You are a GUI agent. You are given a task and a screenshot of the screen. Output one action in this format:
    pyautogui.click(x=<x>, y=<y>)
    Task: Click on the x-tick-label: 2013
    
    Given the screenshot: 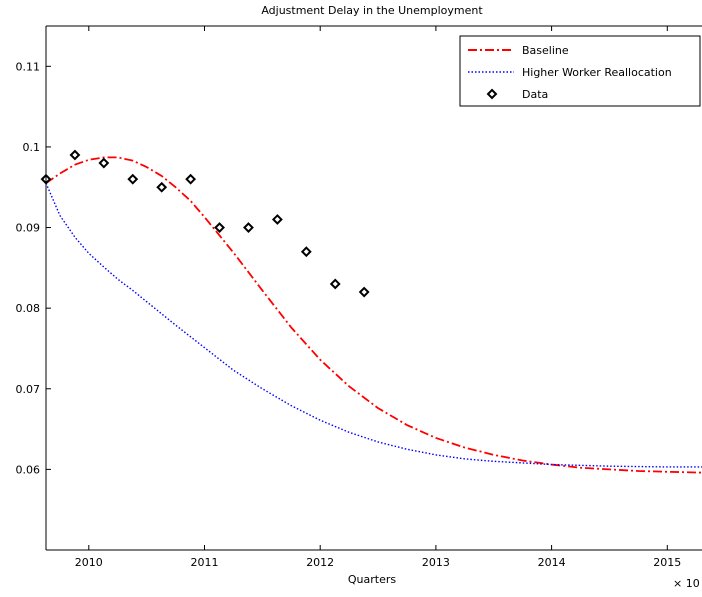 What is the action you would take?
    pyautogui.click(x=436, y=562)
    